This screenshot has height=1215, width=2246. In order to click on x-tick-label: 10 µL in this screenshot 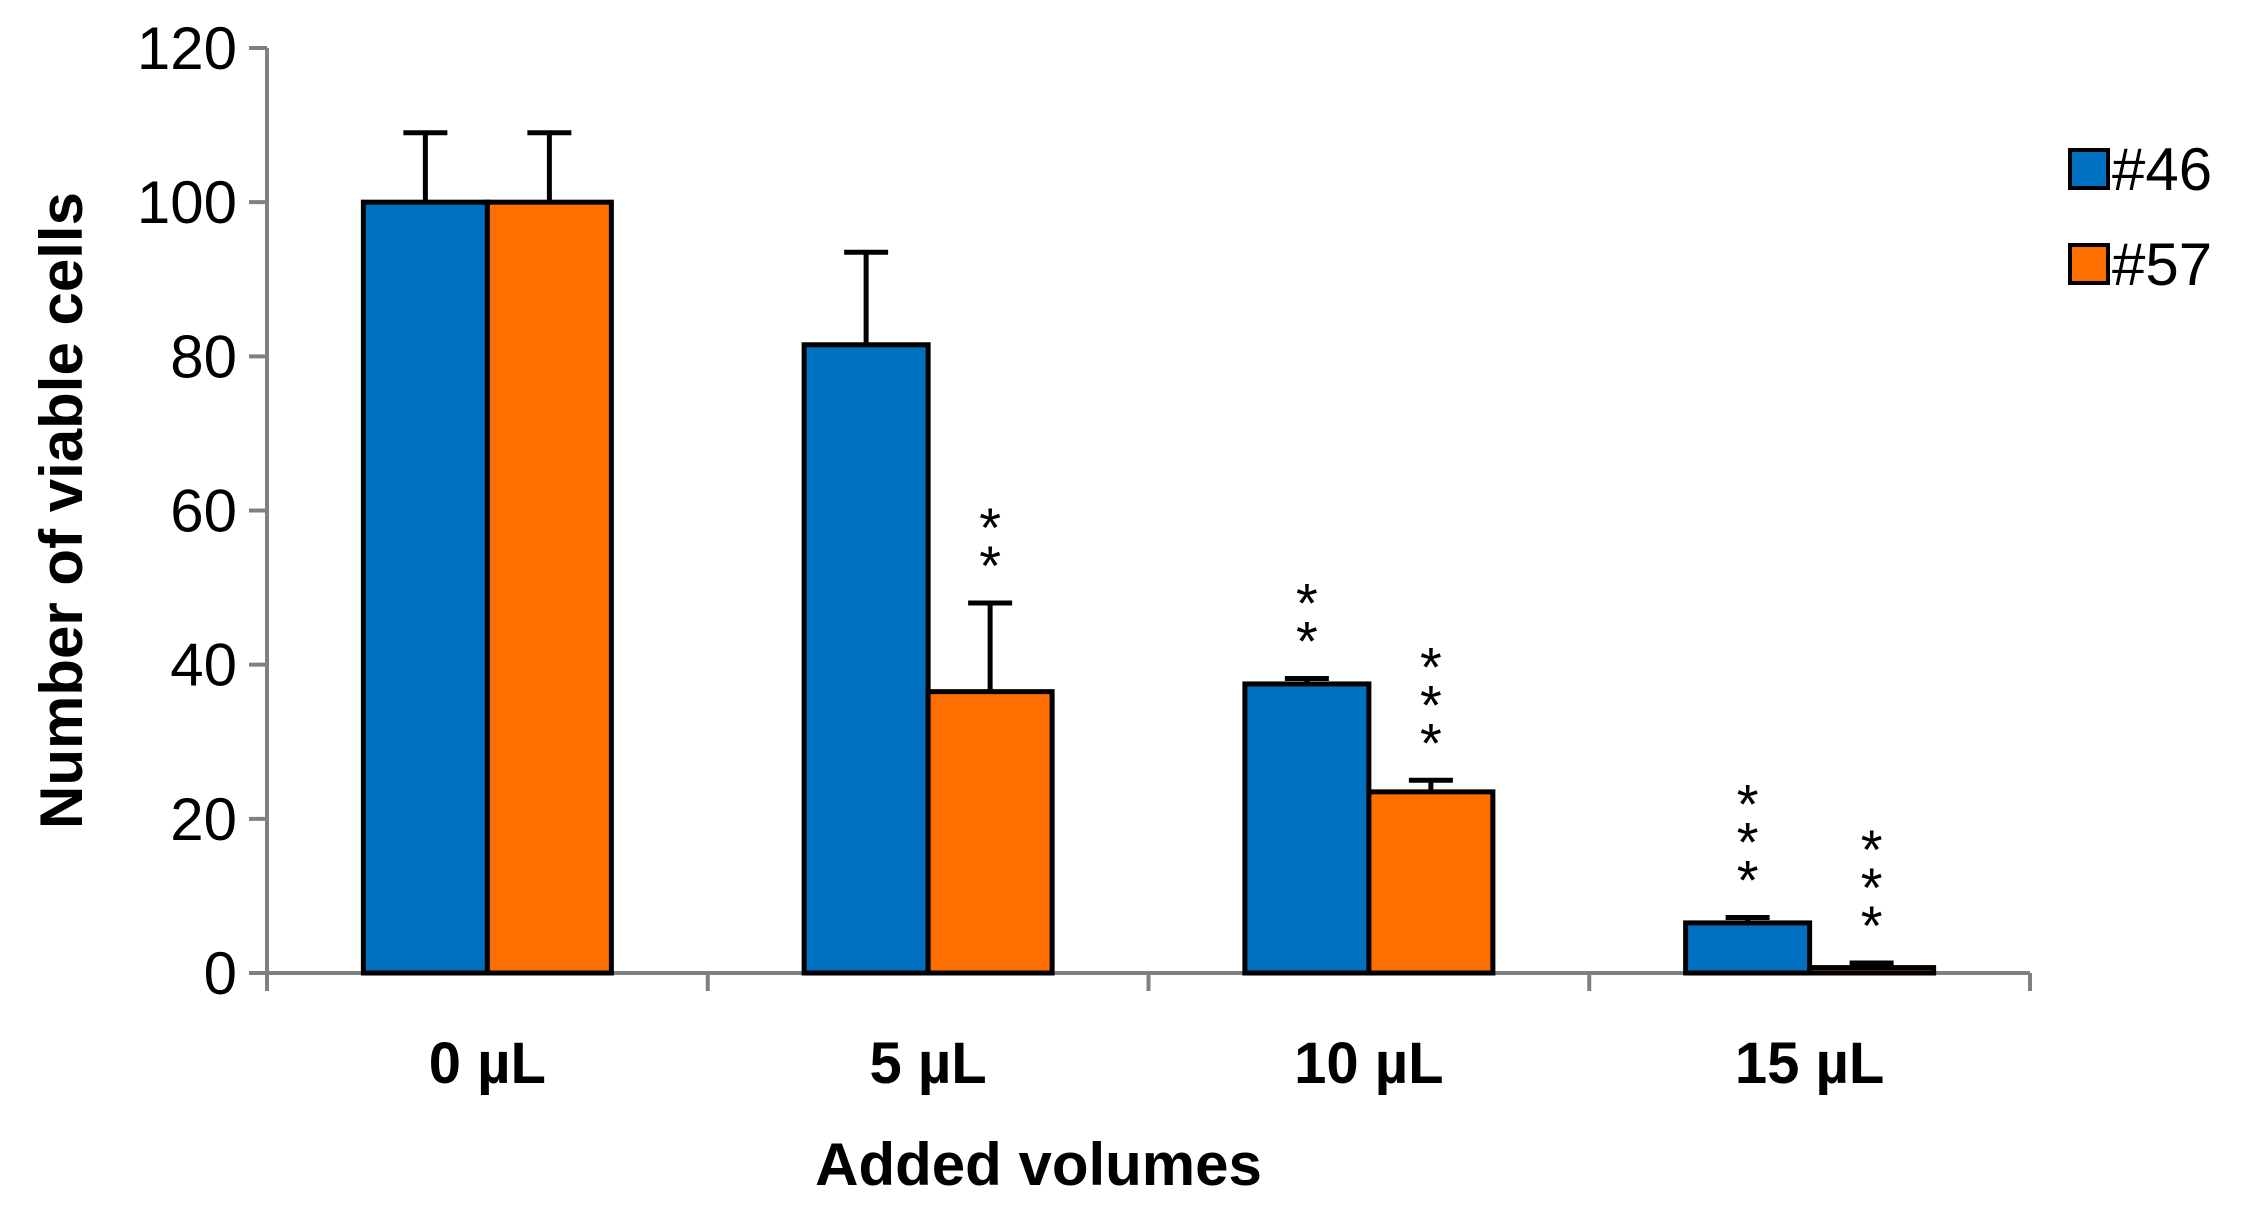, I will do `click(1368, 1063)`.